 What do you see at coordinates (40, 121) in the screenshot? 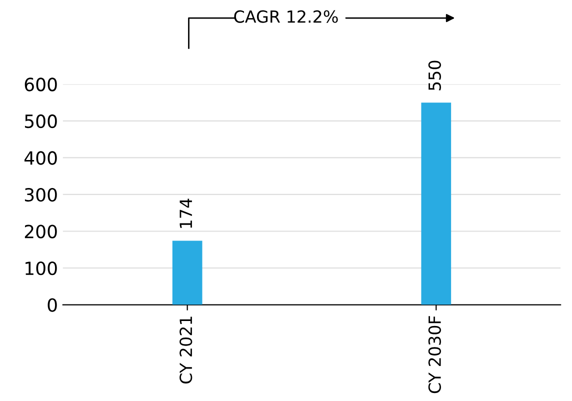
I see `y-tick-label: 500` at bounding box center [40, 121].